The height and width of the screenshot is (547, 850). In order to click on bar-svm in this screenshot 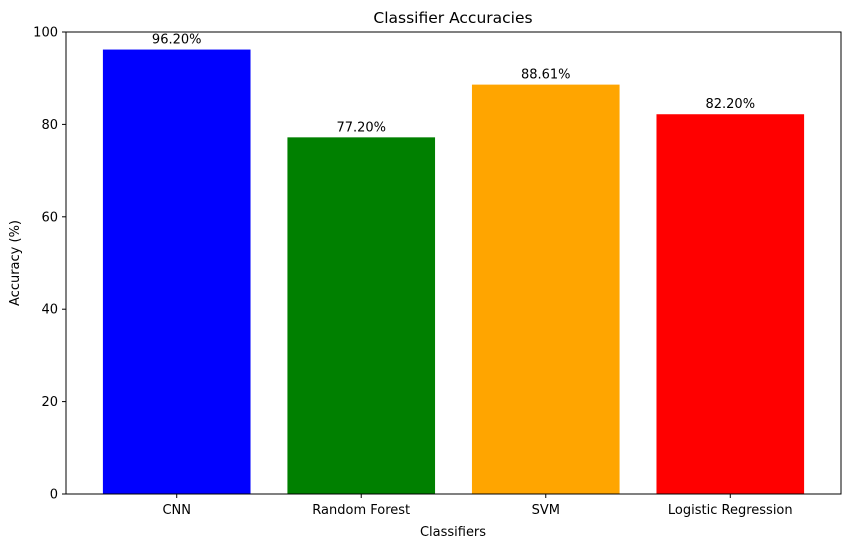, I will do `click(545, 289)`.